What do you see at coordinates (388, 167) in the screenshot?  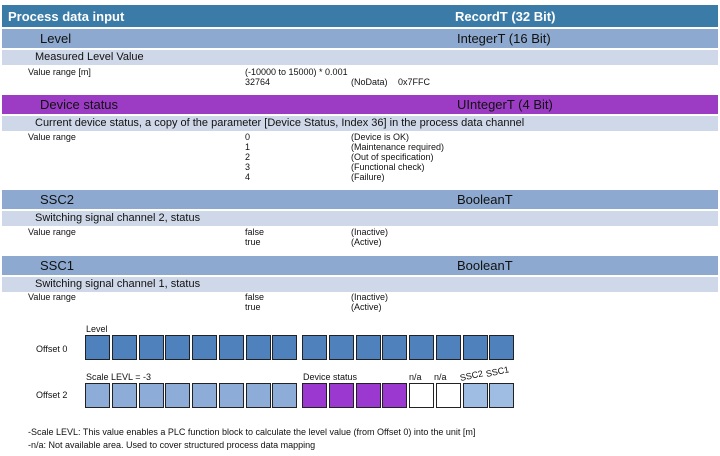 I see `device-status-meaning-3: (Functional check)` at bounding box center [388, 167].